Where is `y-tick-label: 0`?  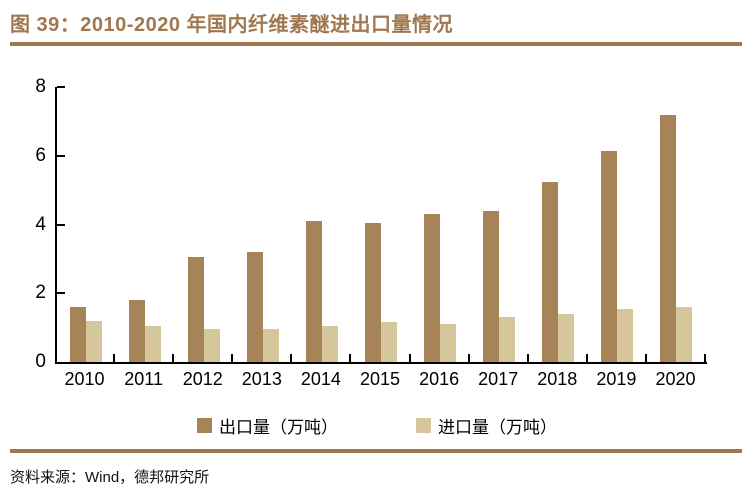
y-tick-label: 0 is located at coordinates (40, 361).